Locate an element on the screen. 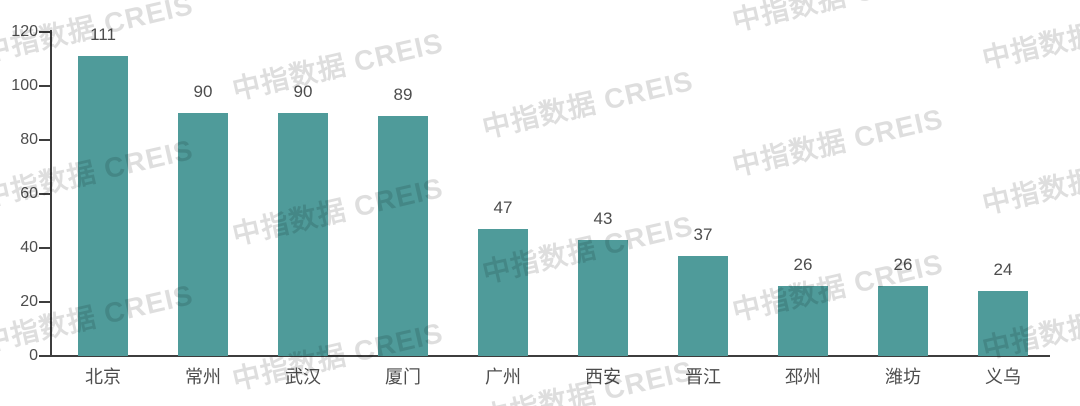  bar-value-label: 37 is located at coordinates (703, 234).